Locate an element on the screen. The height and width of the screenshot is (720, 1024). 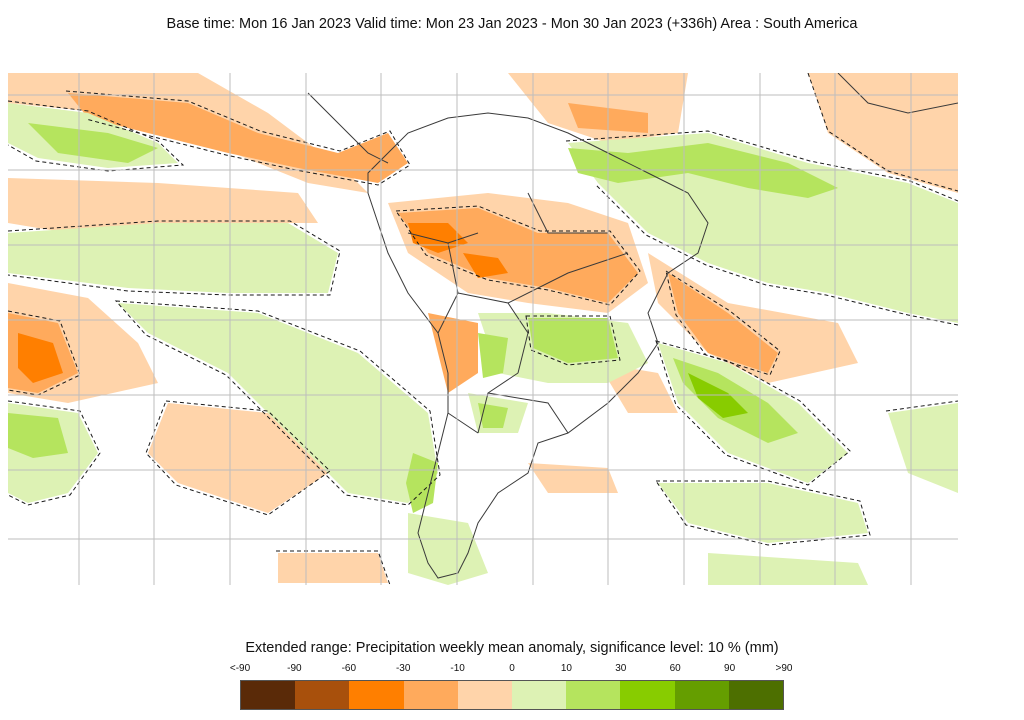
gulf-coastline is located at coordinates (897, 93).